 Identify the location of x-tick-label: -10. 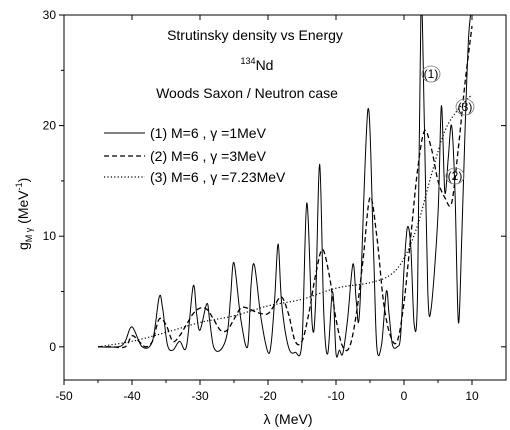
(336, 396).